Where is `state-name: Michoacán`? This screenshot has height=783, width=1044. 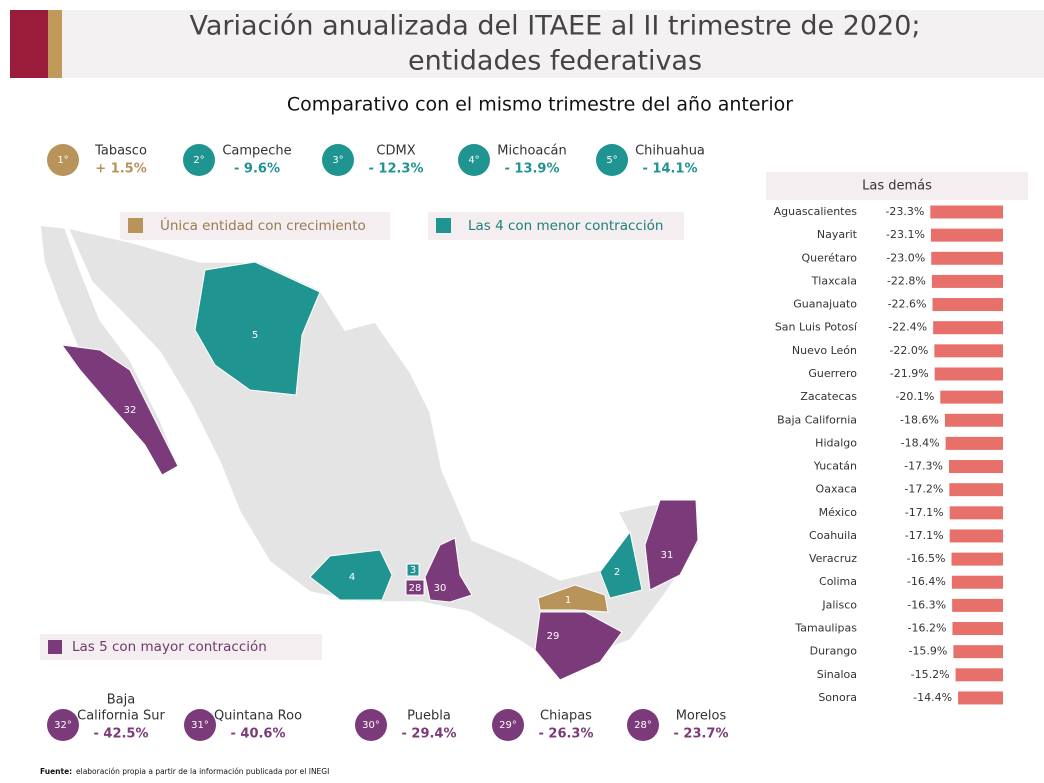
state-name: Michoacán is located at coordinates (532, 151).